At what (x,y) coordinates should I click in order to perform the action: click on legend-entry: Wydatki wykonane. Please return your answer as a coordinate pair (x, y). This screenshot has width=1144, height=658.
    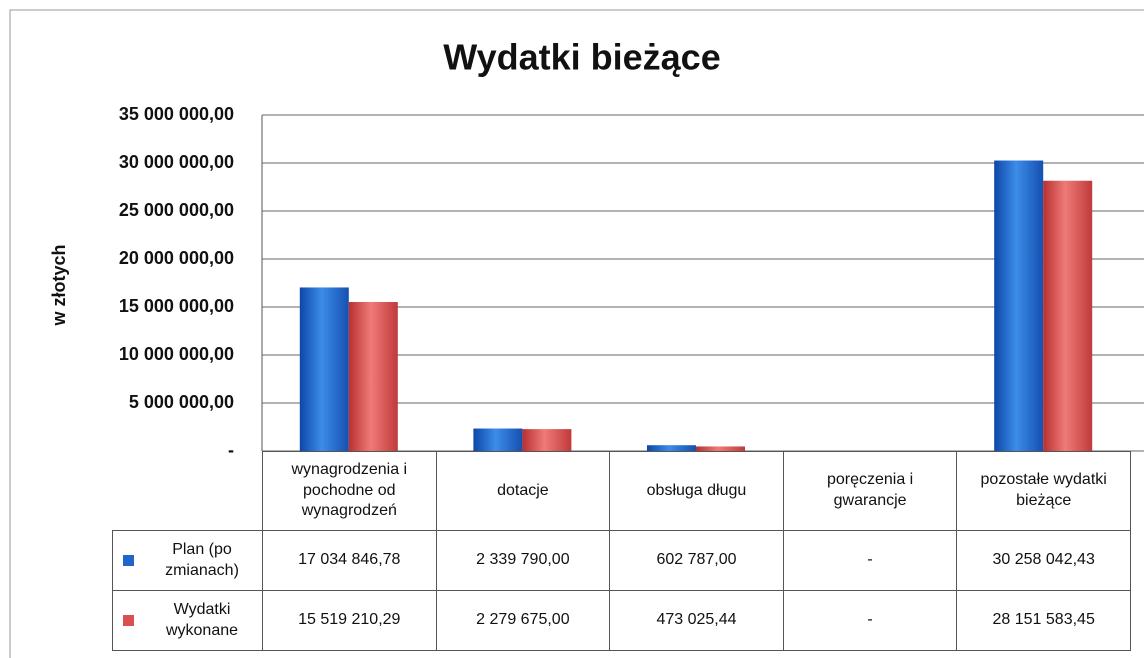
    Looking at the image, I should click on (187, 620).